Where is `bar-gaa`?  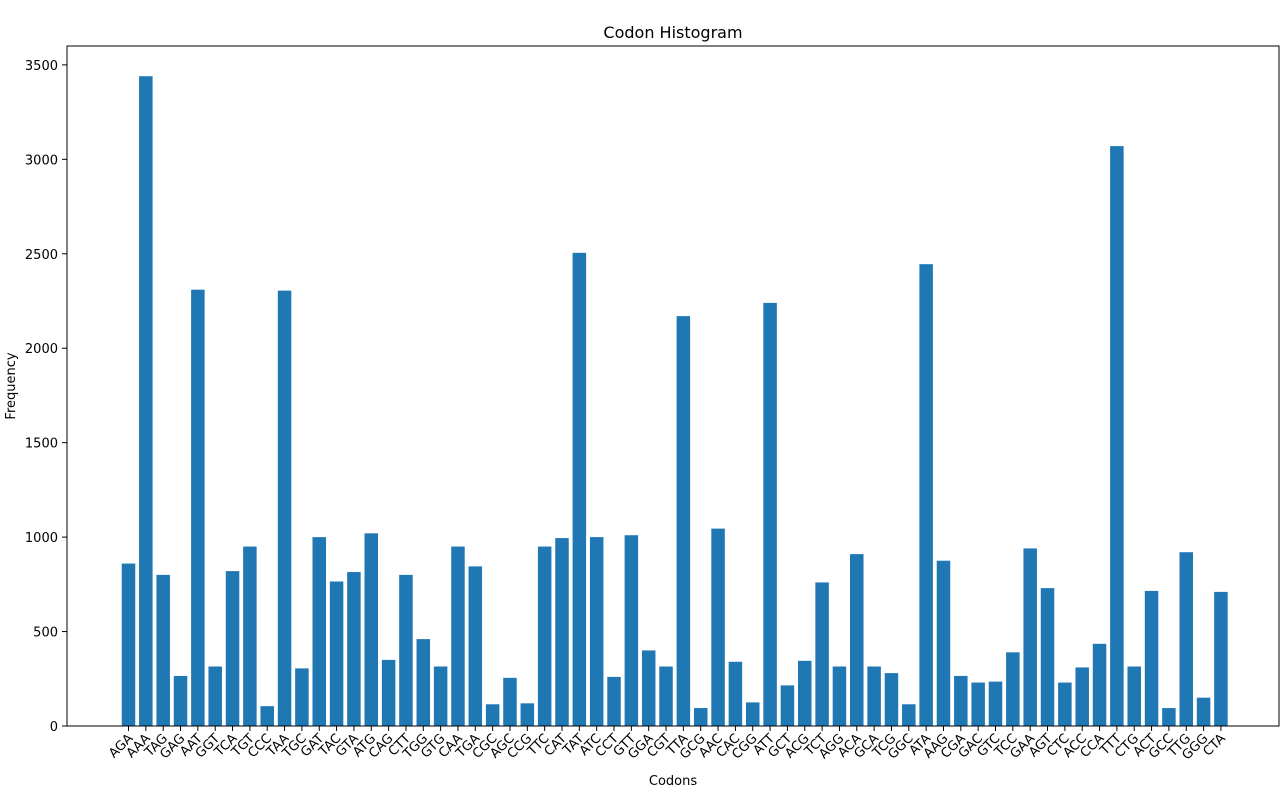
bar-gaa is located at coordinates (1030, 637).